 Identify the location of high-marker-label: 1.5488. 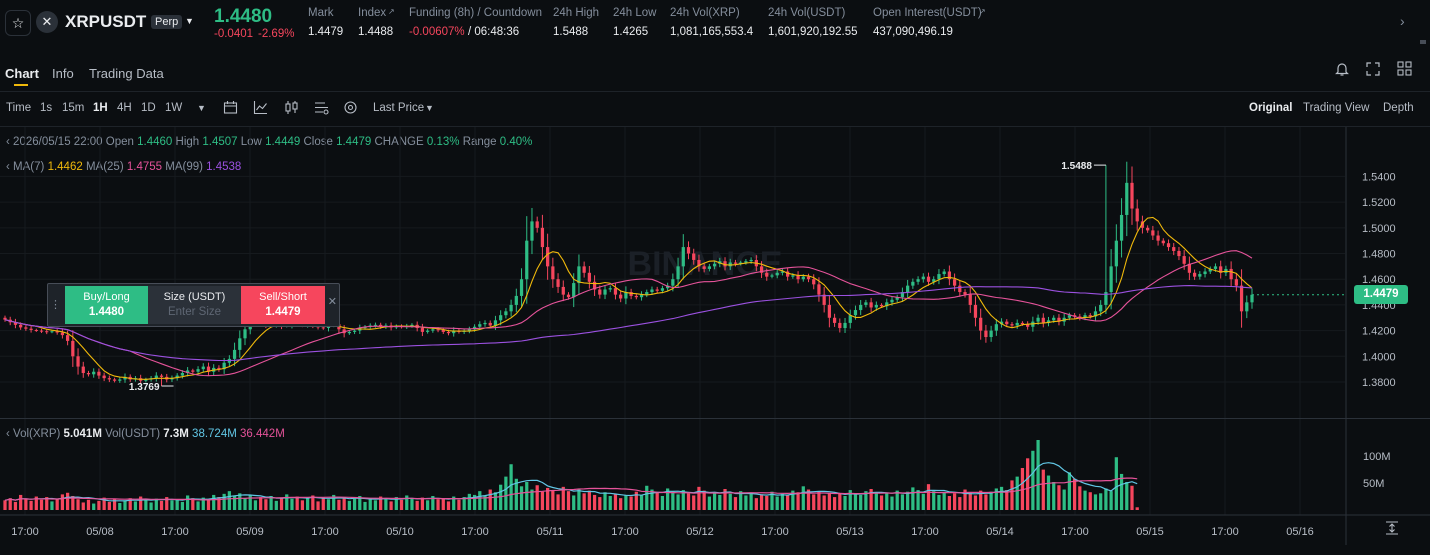
(1076, 166).